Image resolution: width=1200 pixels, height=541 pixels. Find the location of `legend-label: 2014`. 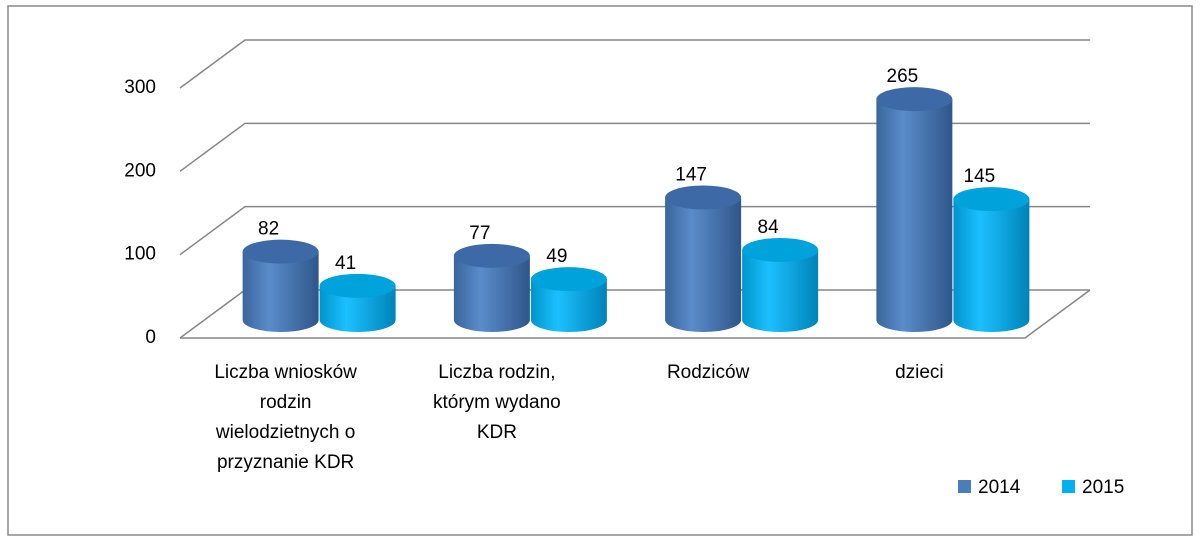

legend-label: 2014 is located at coordinates (999, 487).